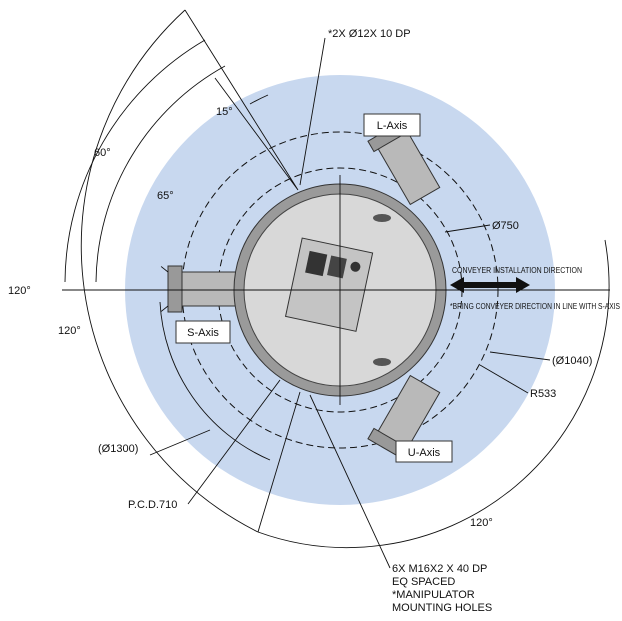 The height and width of the screenshot is (621, 622). I want to click on label: 15°, so click(224, 112).